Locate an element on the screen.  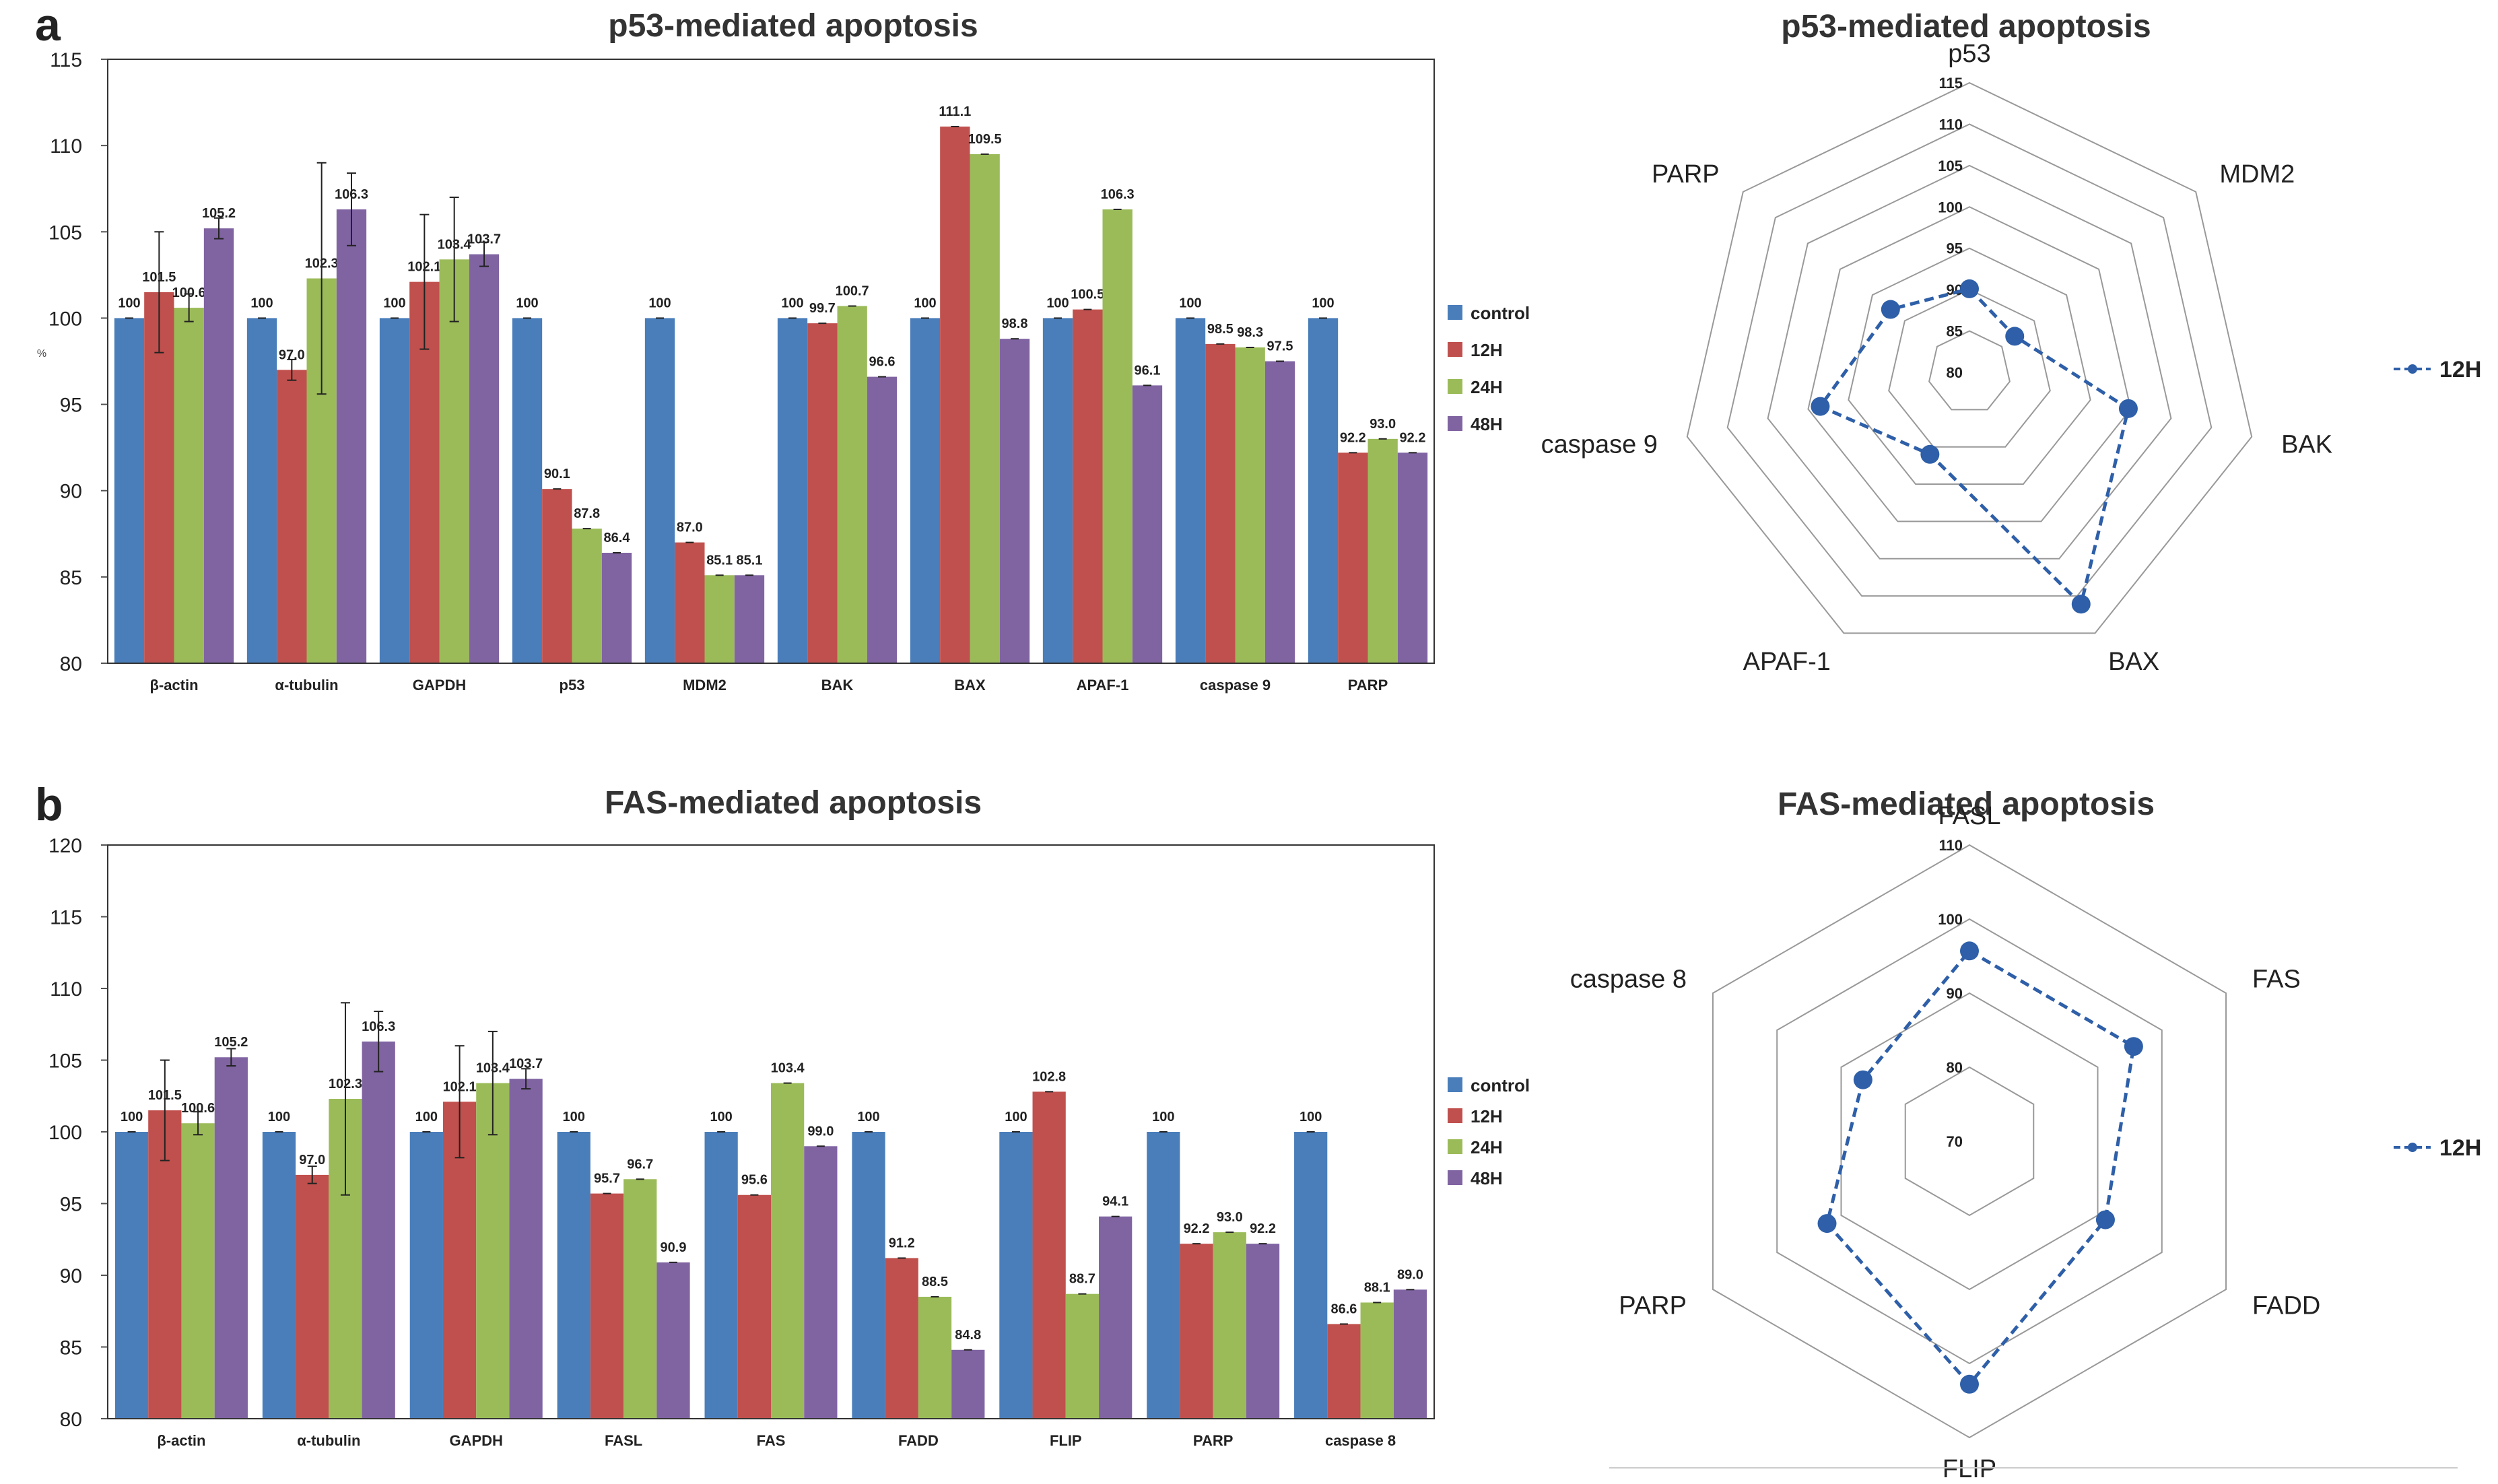
radar-tick-label: 110 is located at coordinates (1951, 845).